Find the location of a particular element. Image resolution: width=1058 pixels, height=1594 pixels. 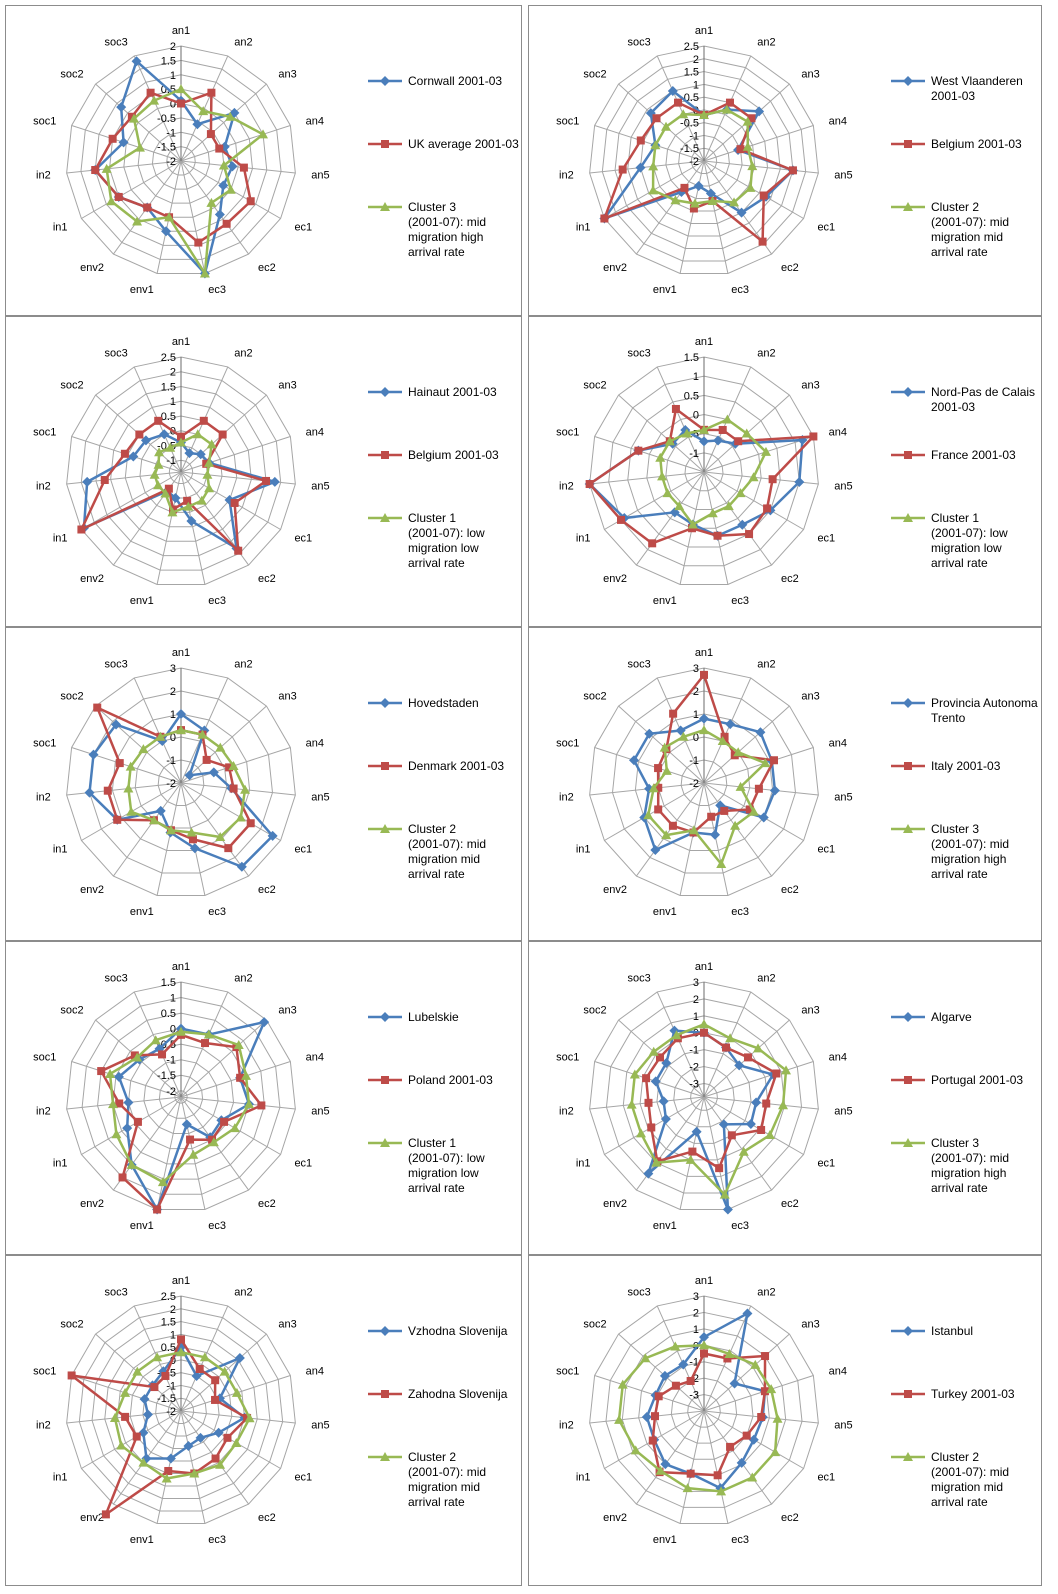

axis-label-an5: an5 is located at coordinates (843, 176).